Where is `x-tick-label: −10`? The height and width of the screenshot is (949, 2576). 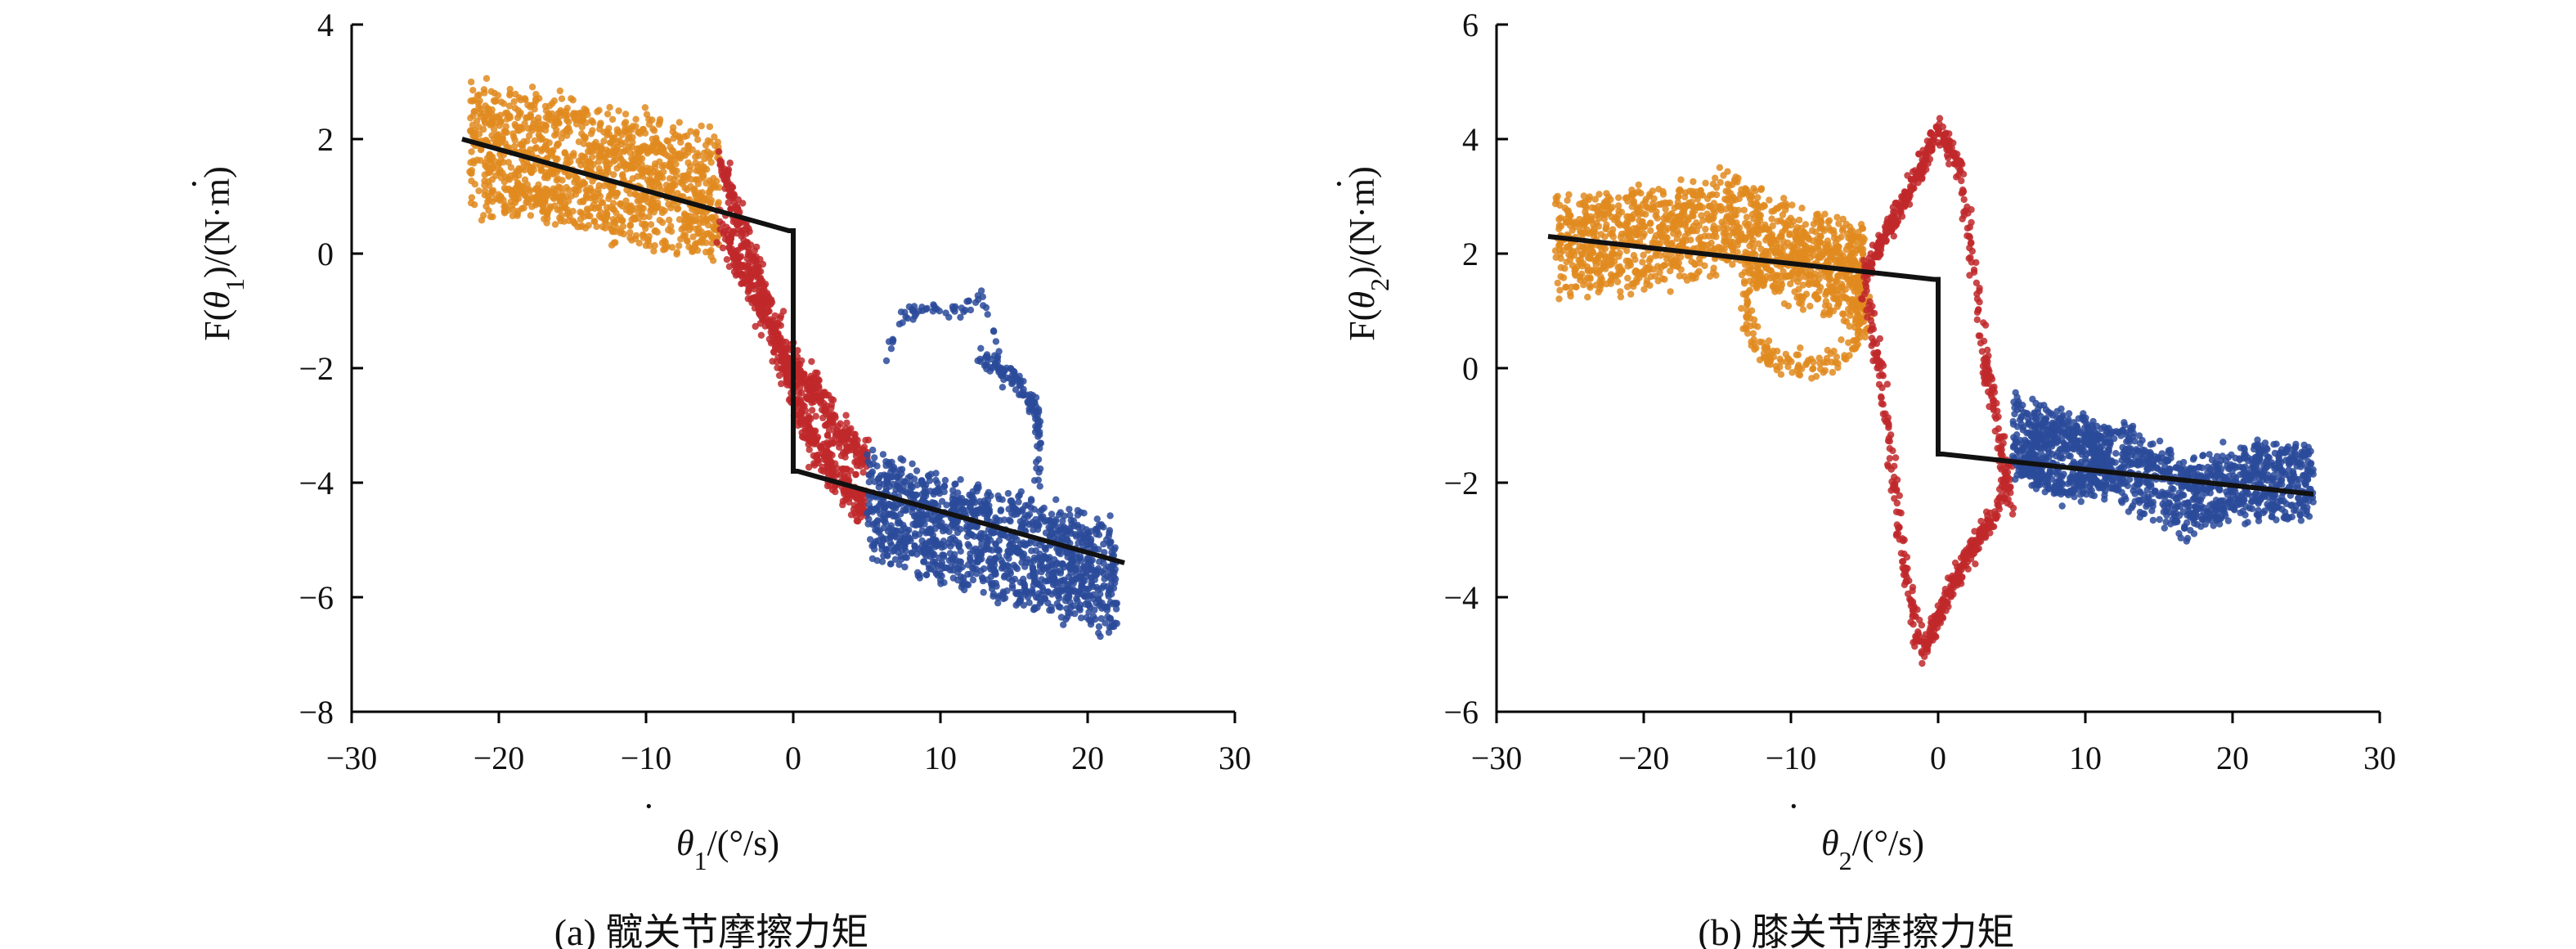 x-tick-label: −10 is located at coordinates (646, 758).